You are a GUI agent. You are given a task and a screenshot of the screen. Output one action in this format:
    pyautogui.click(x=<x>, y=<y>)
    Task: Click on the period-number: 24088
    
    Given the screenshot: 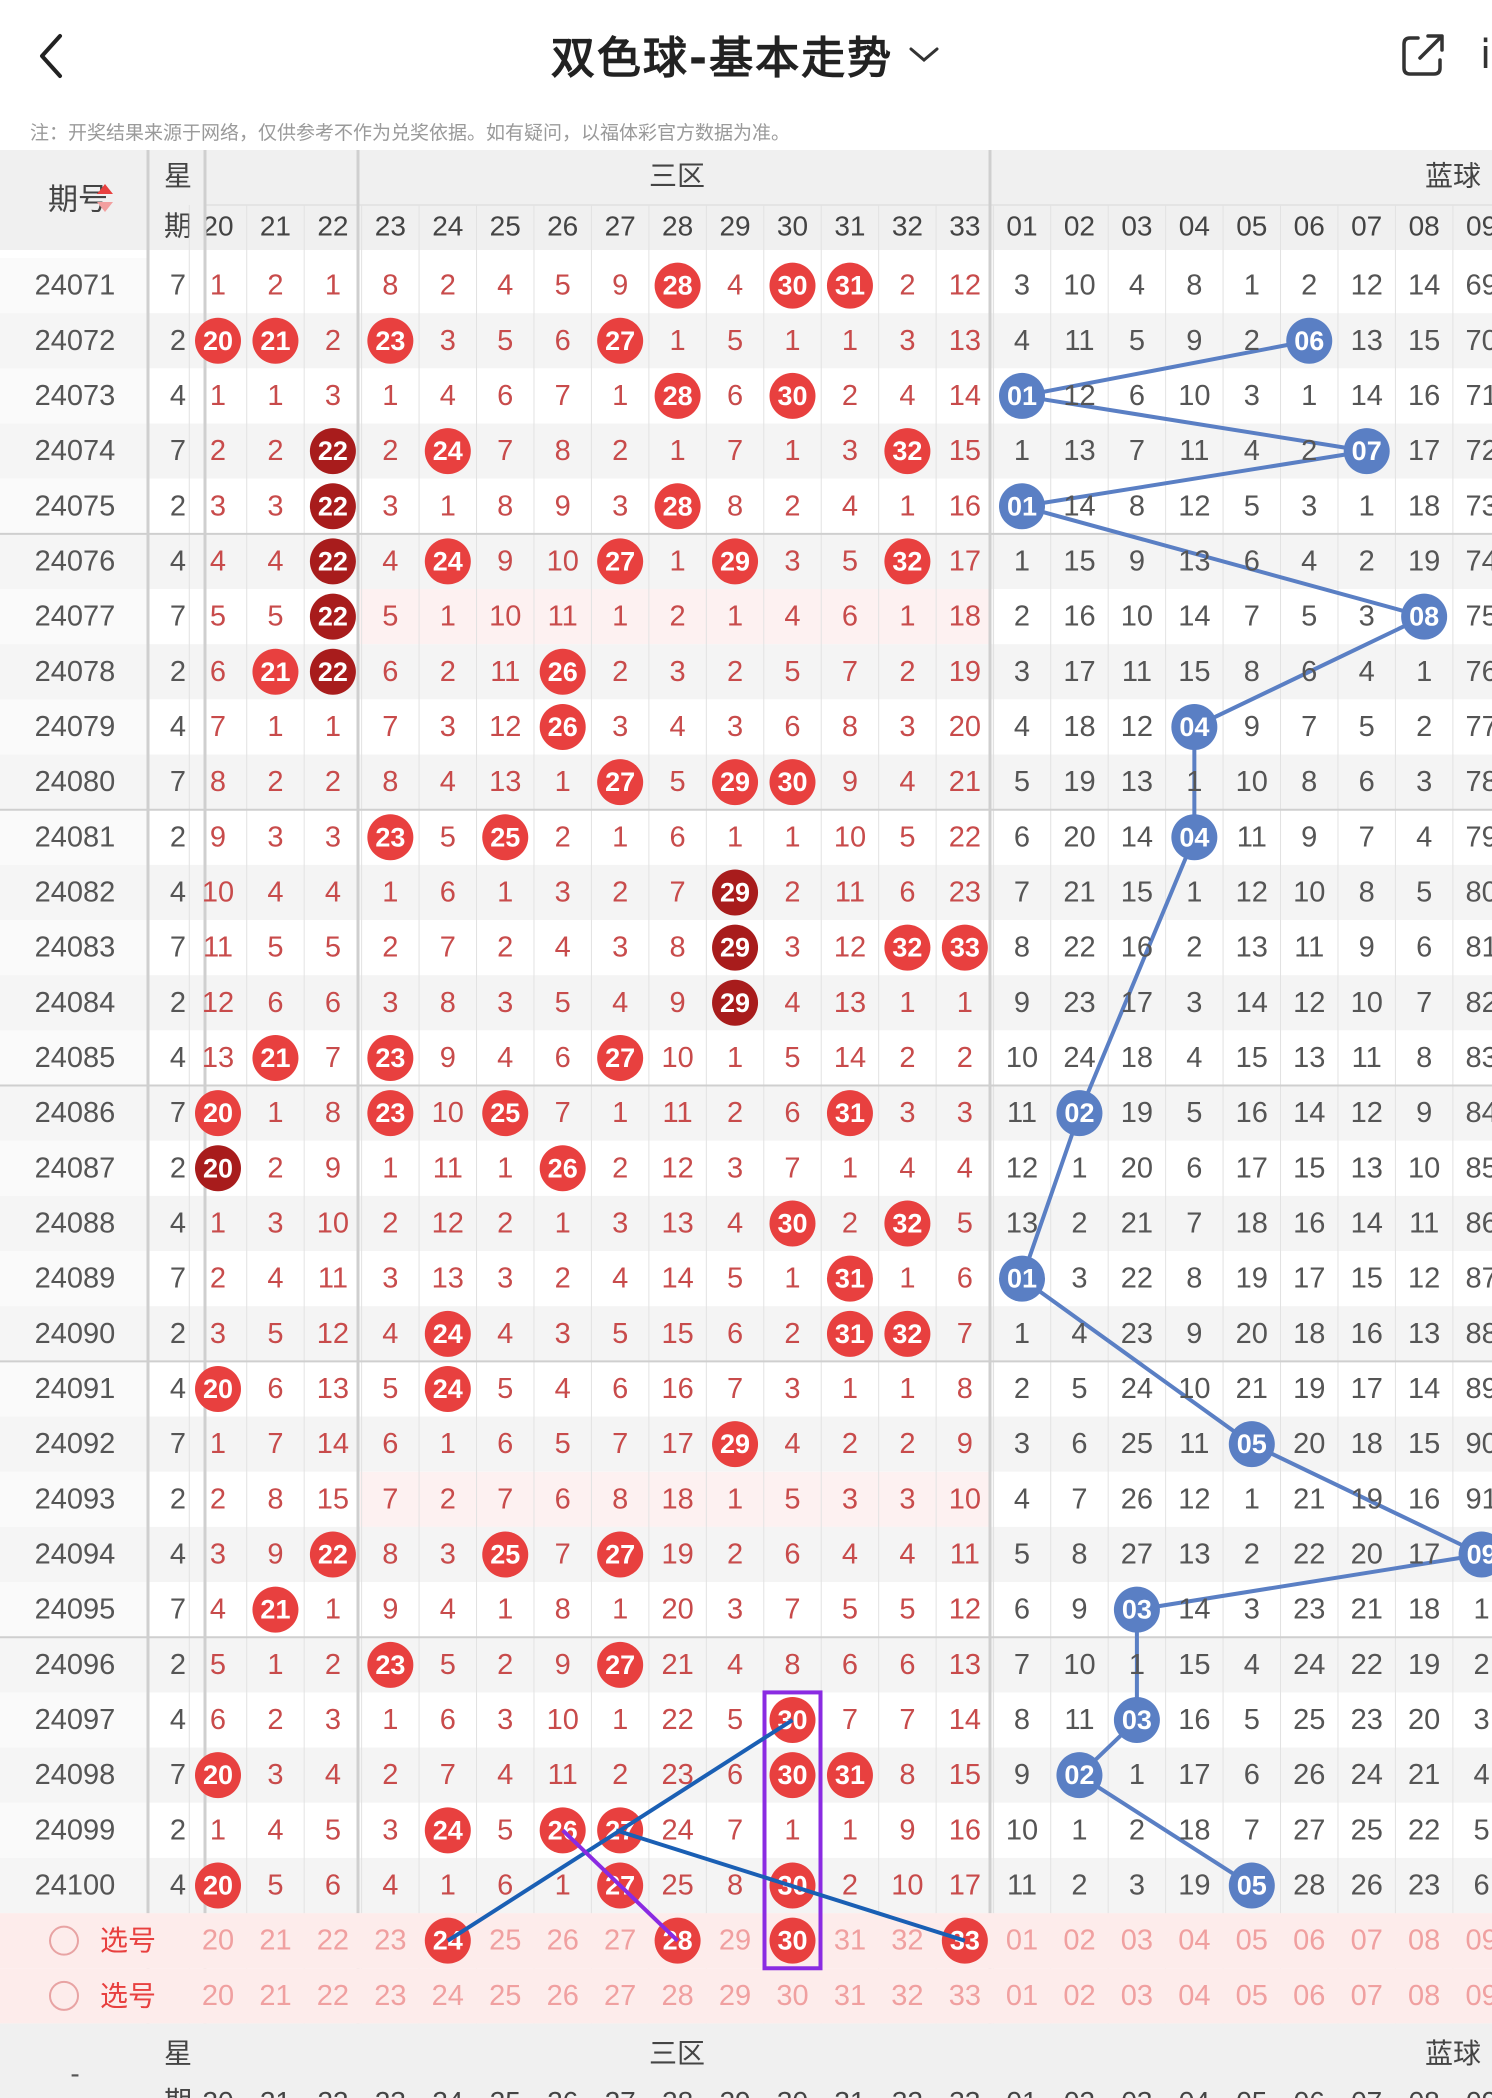 What is the action you would take?
    pyautogui.click(x=75, y=1223)
    